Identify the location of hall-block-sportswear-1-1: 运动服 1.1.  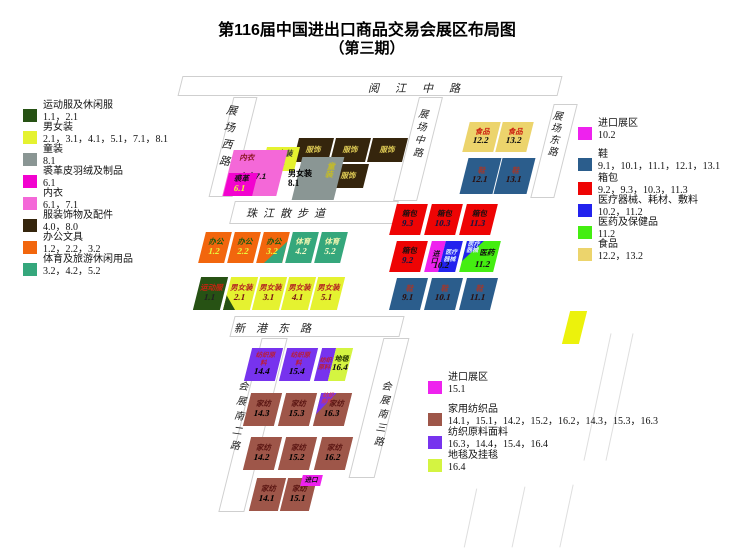
(210, 293).